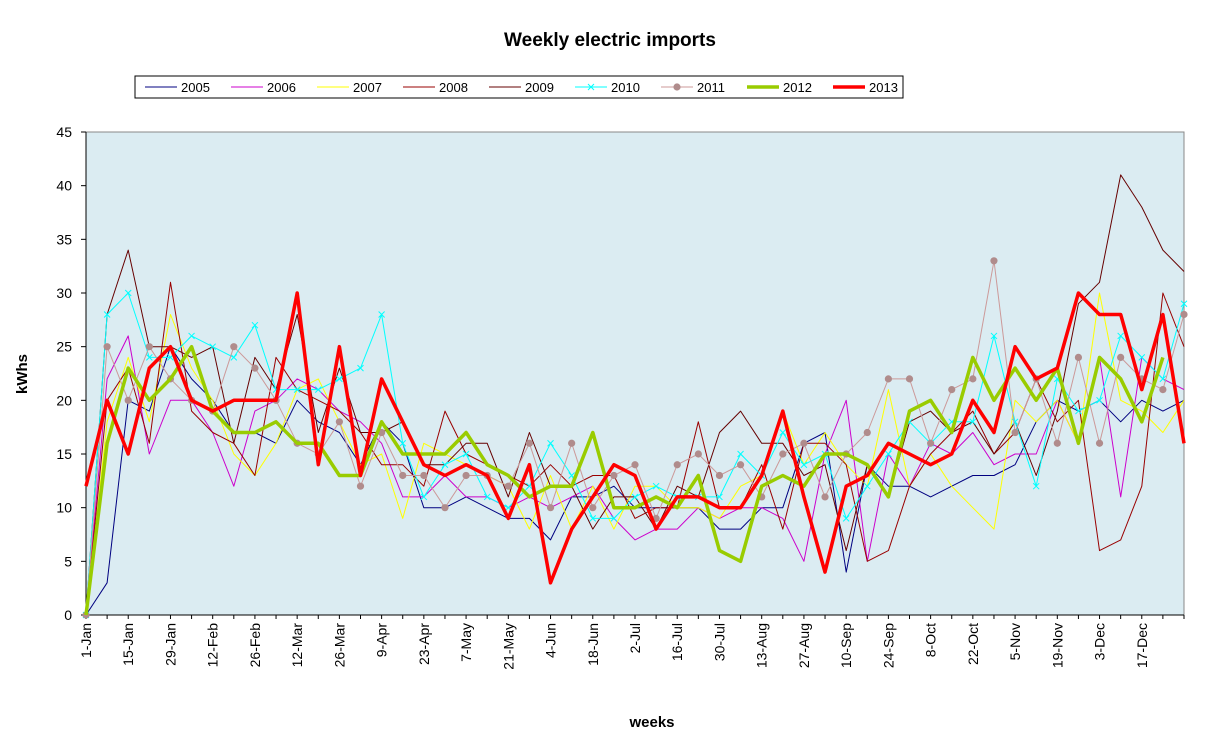 The image size is (1216, 744). What do you see at coordinates (177, 87) in the screenshot?
I see `legend-item-2005: 2005` at bounding box center [177, 87].